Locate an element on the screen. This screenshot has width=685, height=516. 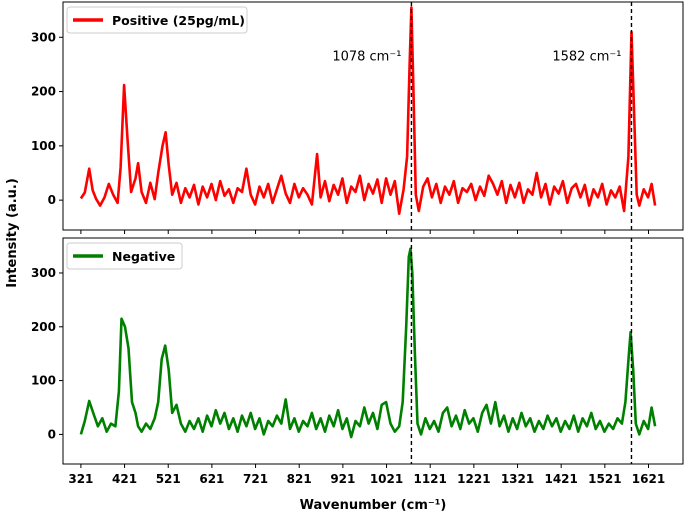
legend-box-positive is located at coordinates (157, 20).